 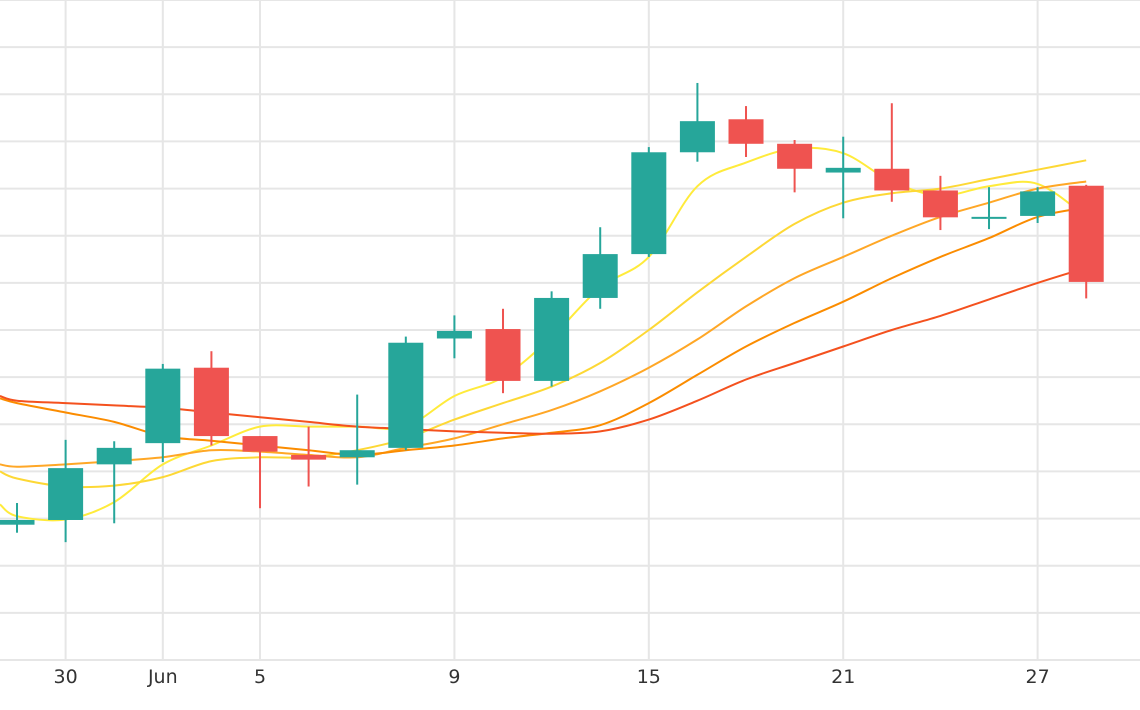 I want to click on x-tick-label: 21, so click(x=843, y=677).